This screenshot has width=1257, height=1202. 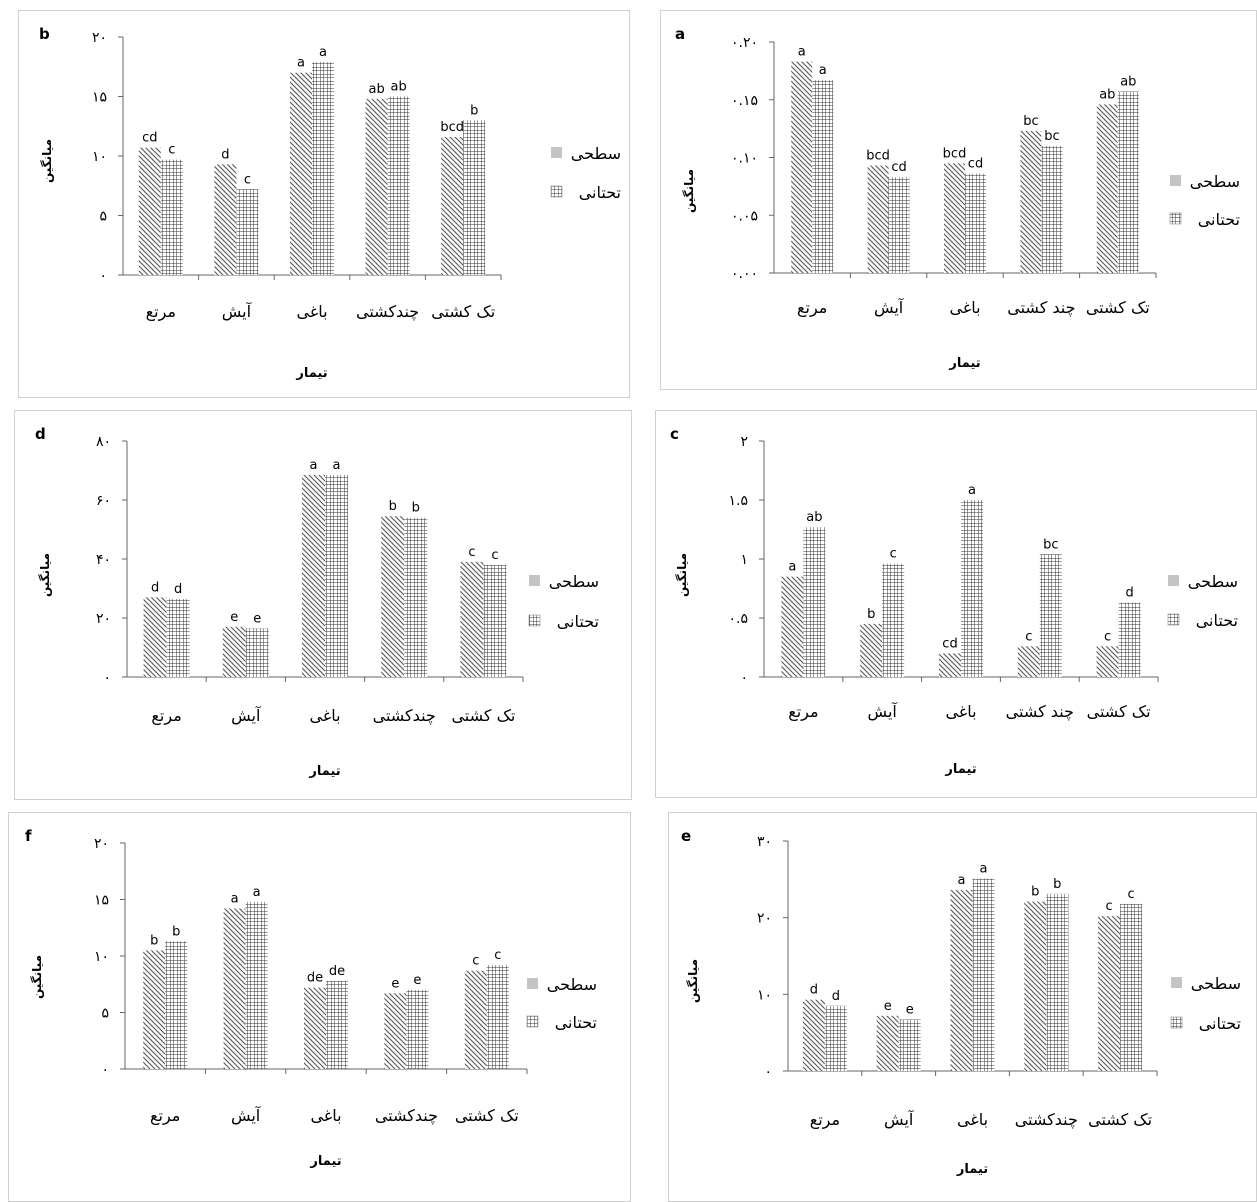 What do you see at coordinates (28, 836) in the screenshot?
I see `panel-label: f` at bounding box center [28, 836].